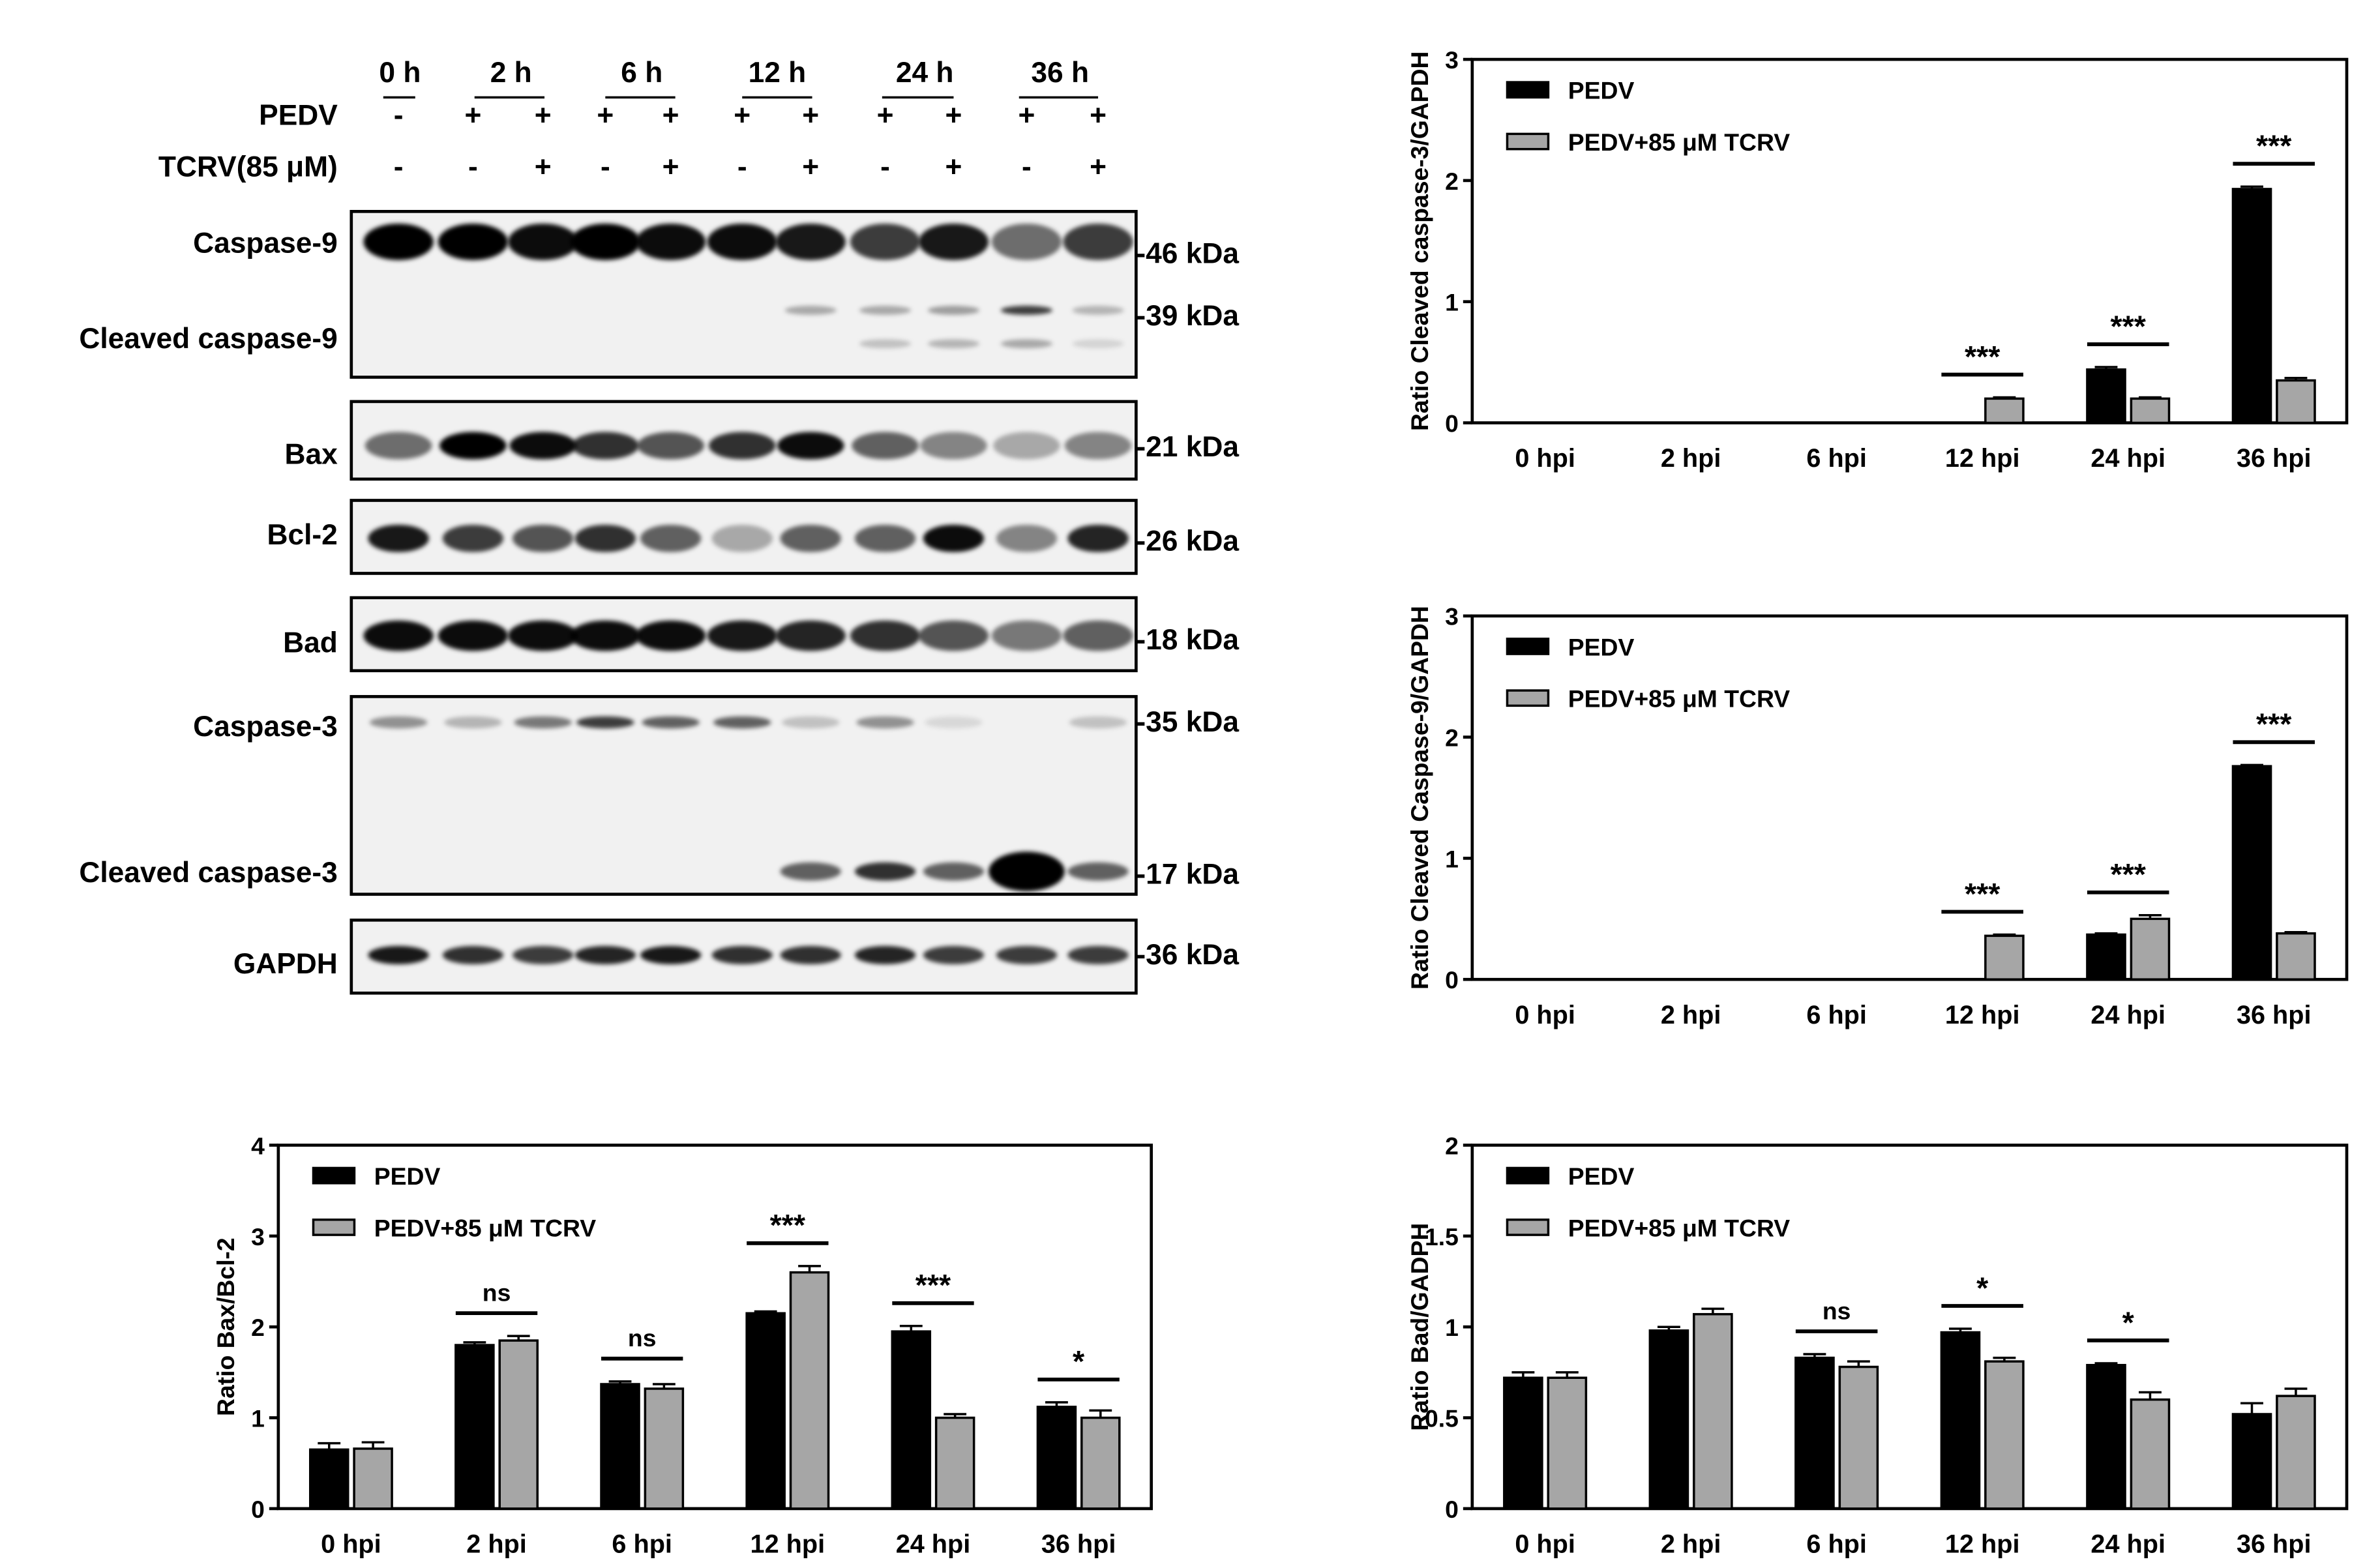  I want to click on legend-label-0-1: PEDV+85 μM TCRV, so click(1679, 142).